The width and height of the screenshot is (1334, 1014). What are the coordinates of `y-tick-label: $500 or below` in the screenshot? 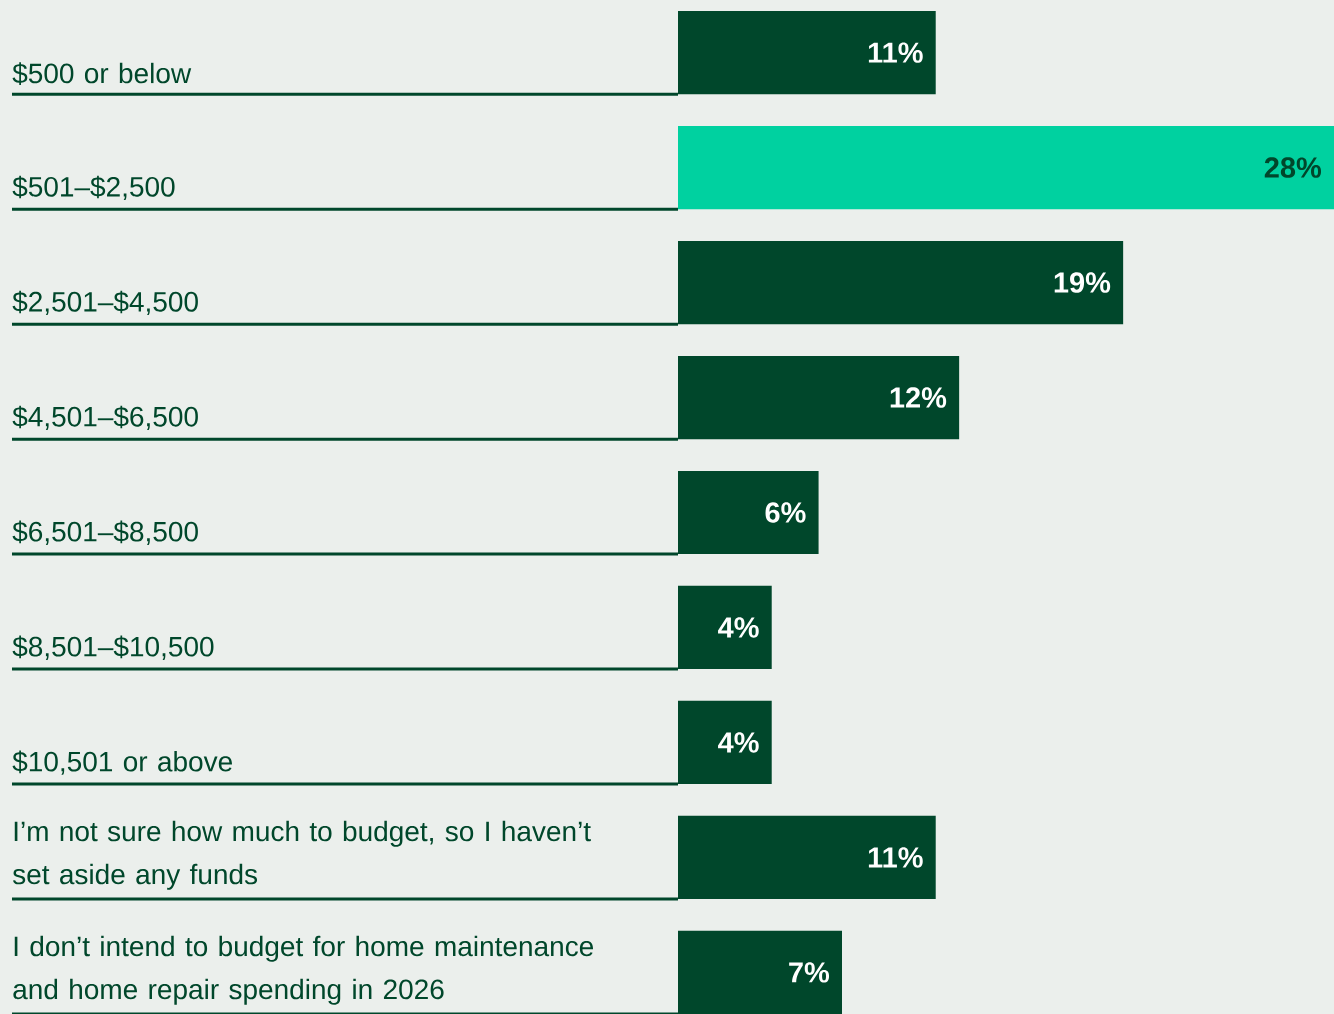 It's located at (102, 74).